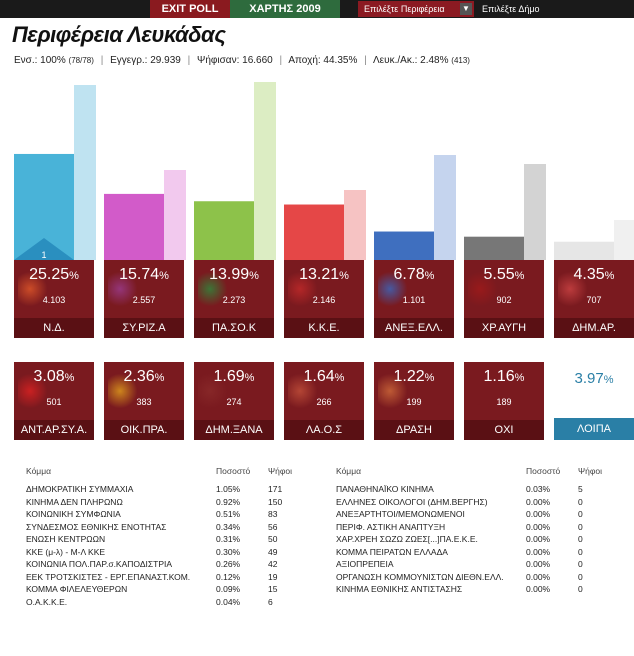 The height and width of the screenshot is (656, 634). I want to click on party-pct: 4.35%, so click(594, 274).